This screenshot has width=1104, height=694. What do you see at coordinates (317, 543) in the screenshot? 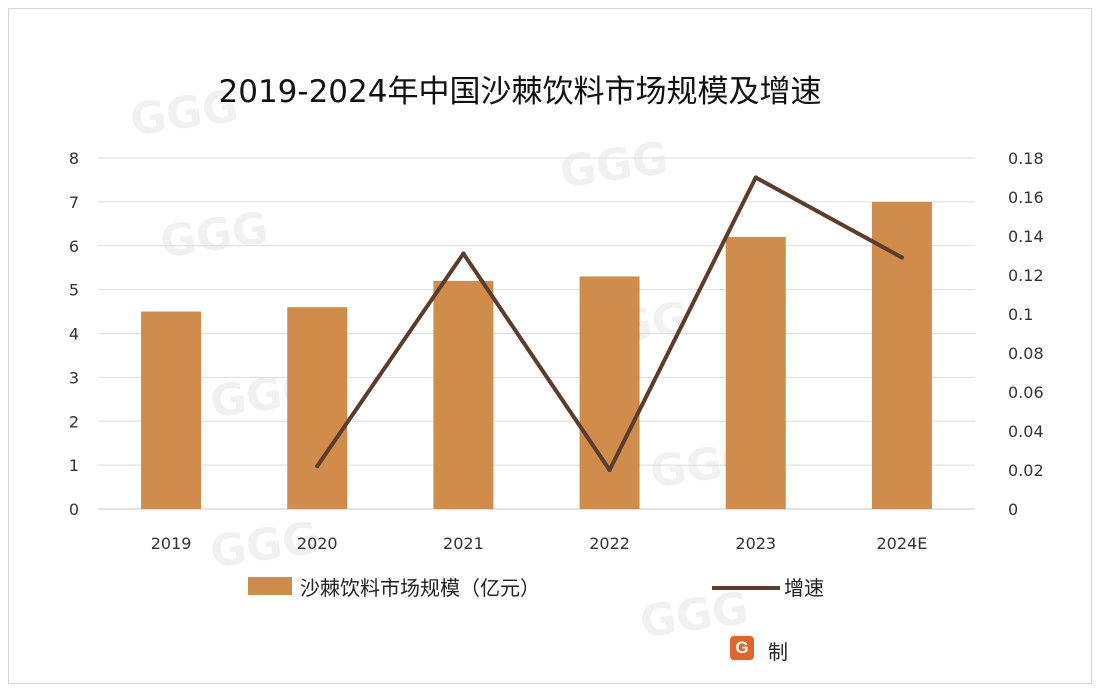
I see `x-tick-label: 2020` at bounding box center [317, 543].